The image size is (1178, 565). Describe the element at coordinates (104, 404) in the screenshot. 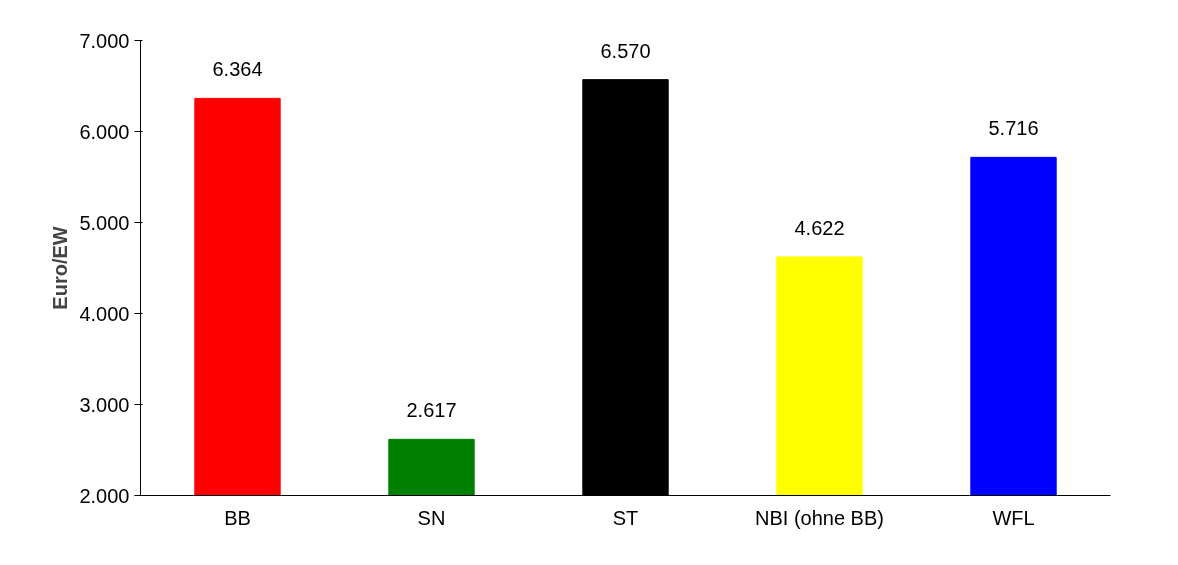

I see `y-tick-label: 3.000` at that location.